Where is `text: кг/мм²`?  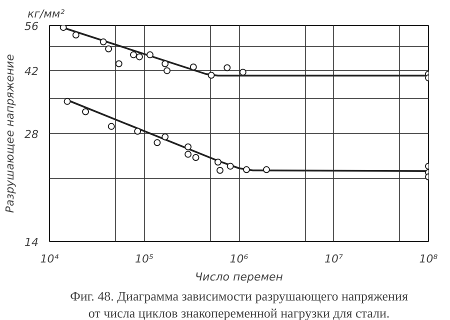 text: кг/мм² is located at coordinates (47, 14).